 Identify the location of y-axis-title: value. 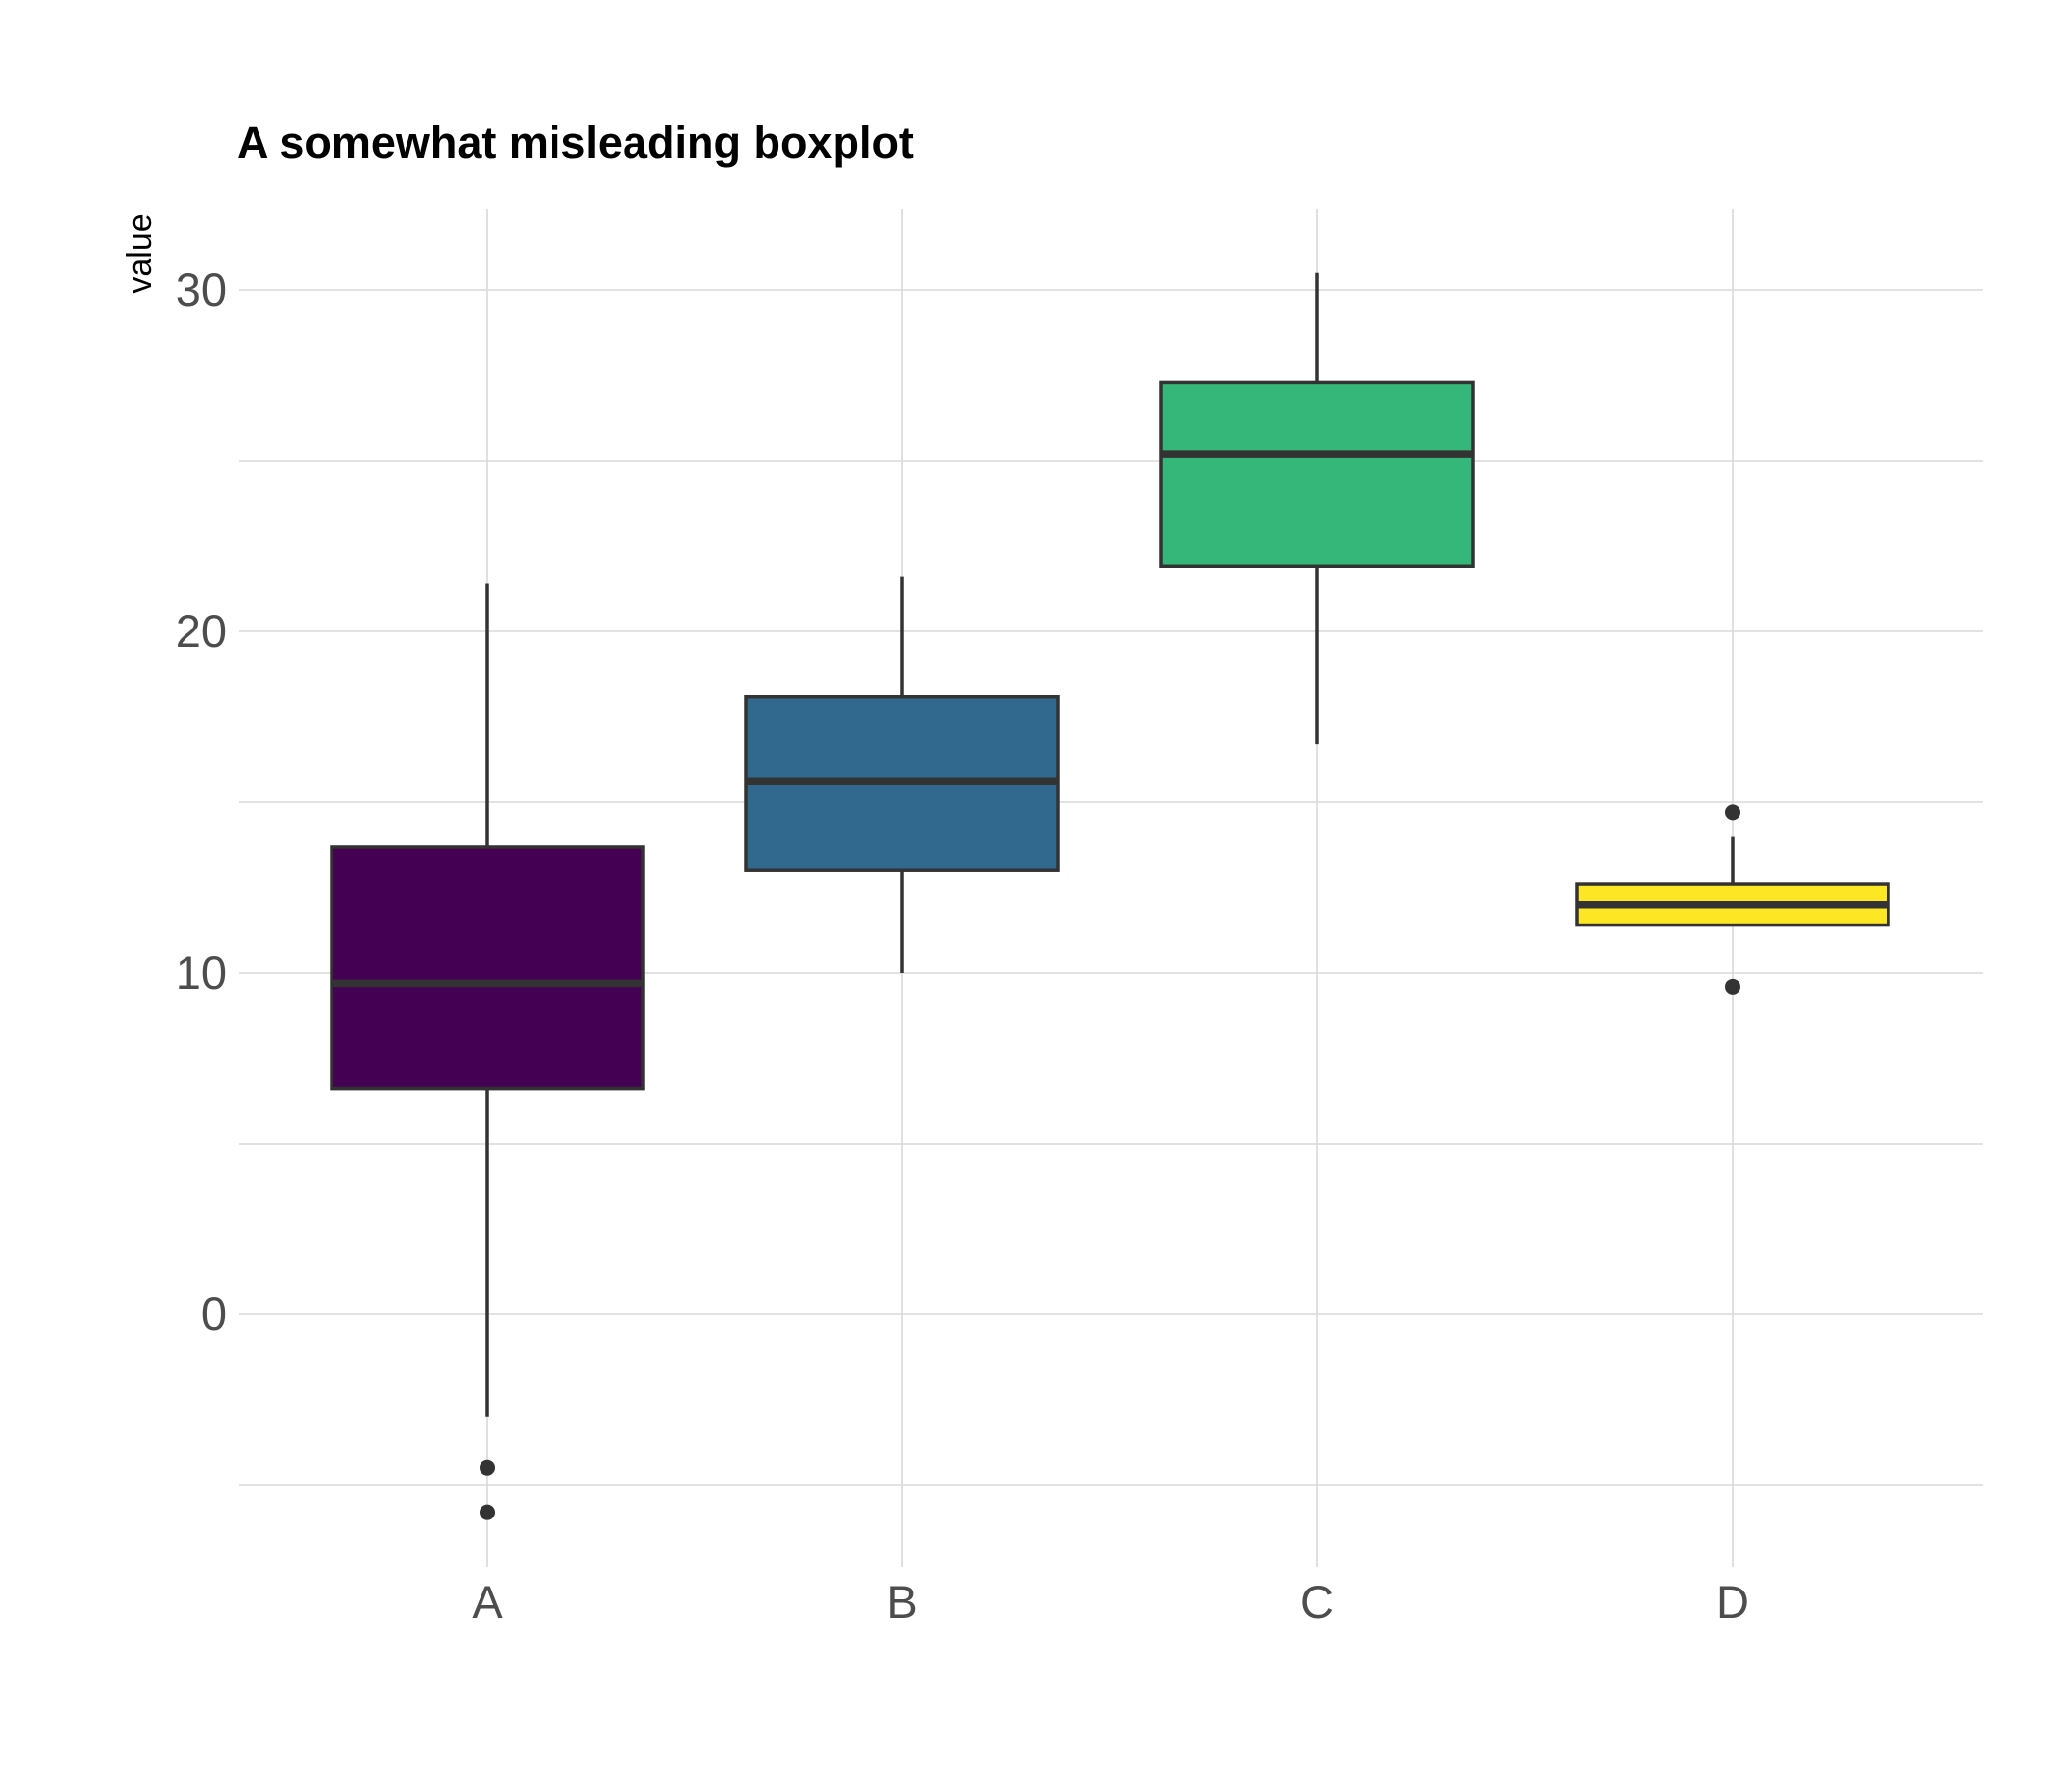
(140, 253).